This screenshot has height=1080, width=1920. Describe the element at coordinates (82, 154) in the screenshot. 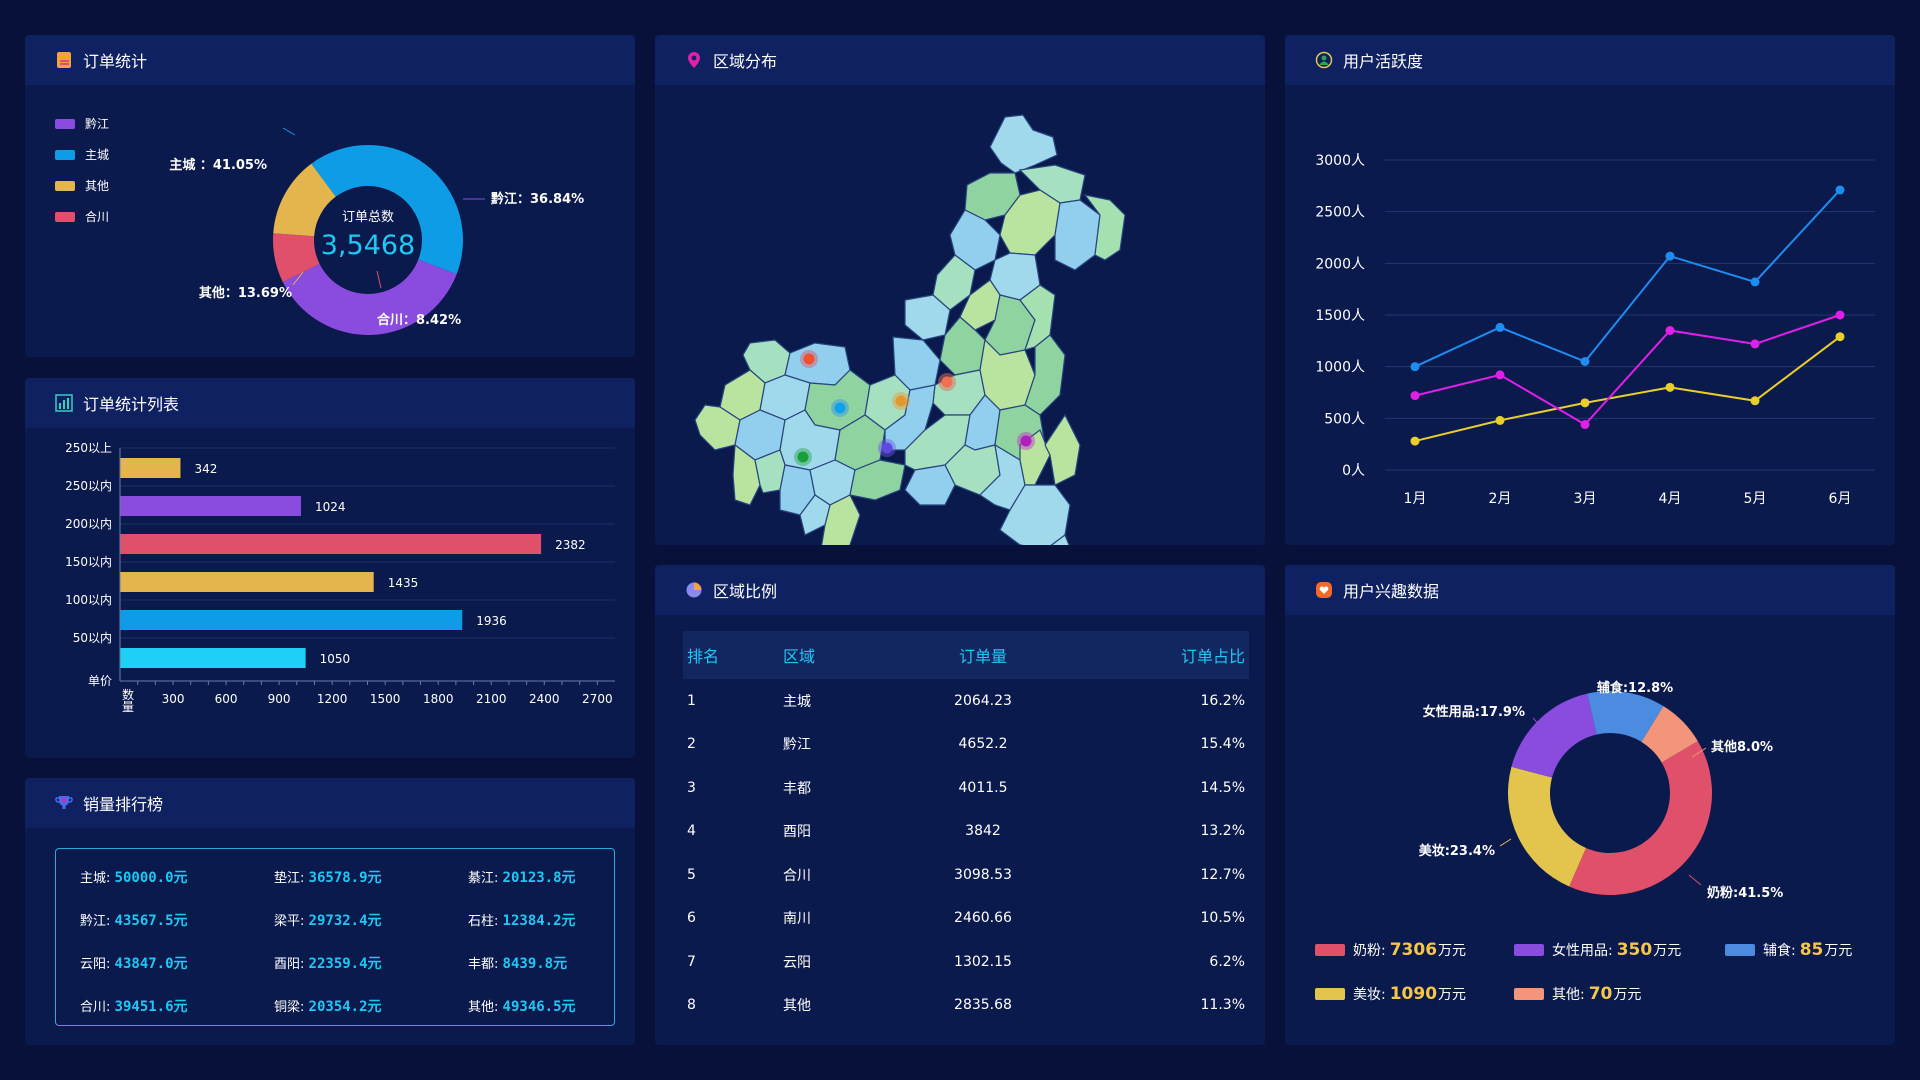

I see `order-legend-item: 主城` at that location.